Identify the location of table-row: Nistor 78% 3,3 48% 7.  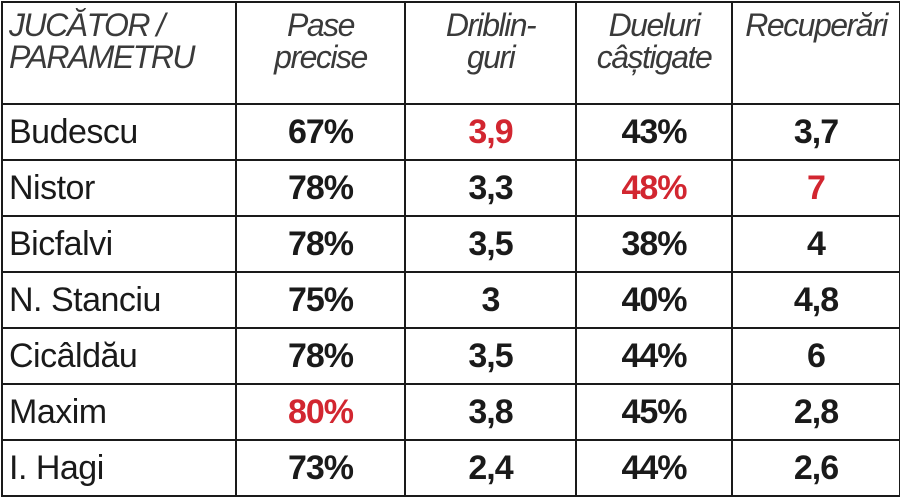
(450, 188).